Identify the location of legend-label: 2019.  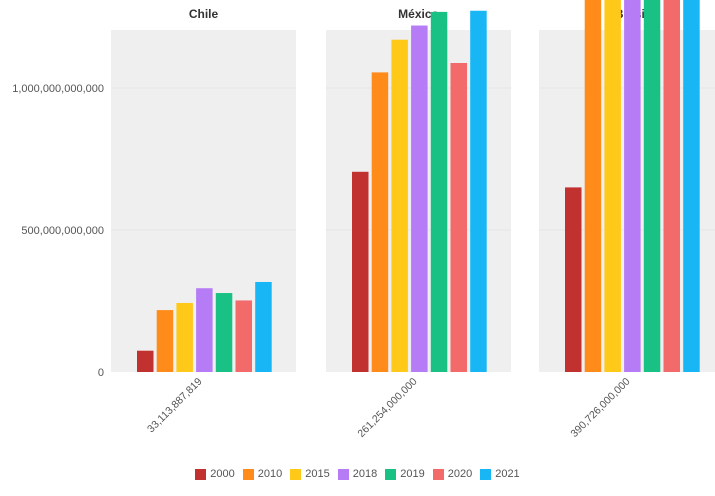
(412, 474).